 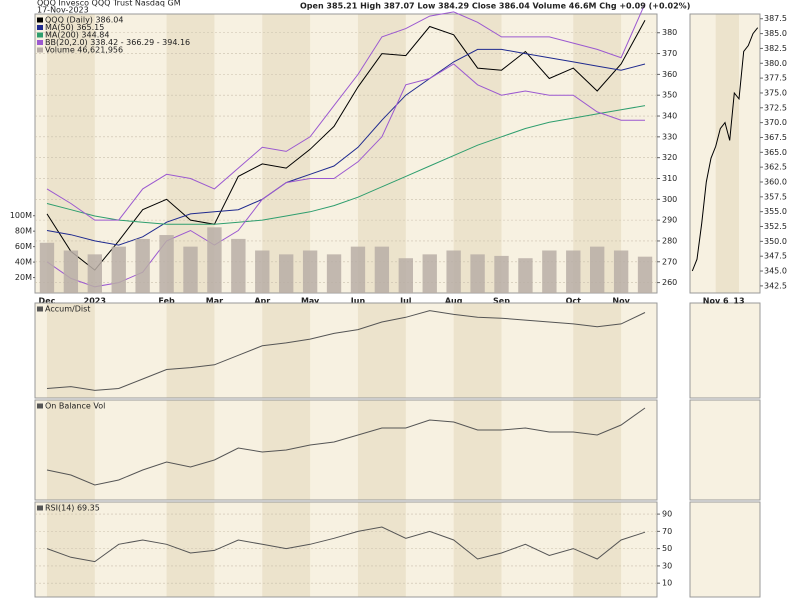 I want to click on y-tick-label: 347.5, so click(x=775, y=256).